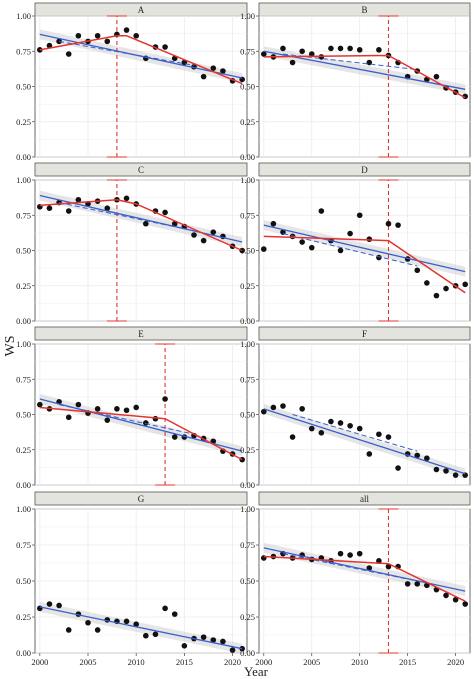 Image resolution: width=474 pixels, height=679 pixels. I want to click on x-tick-label: 2015, so click(184, 662).